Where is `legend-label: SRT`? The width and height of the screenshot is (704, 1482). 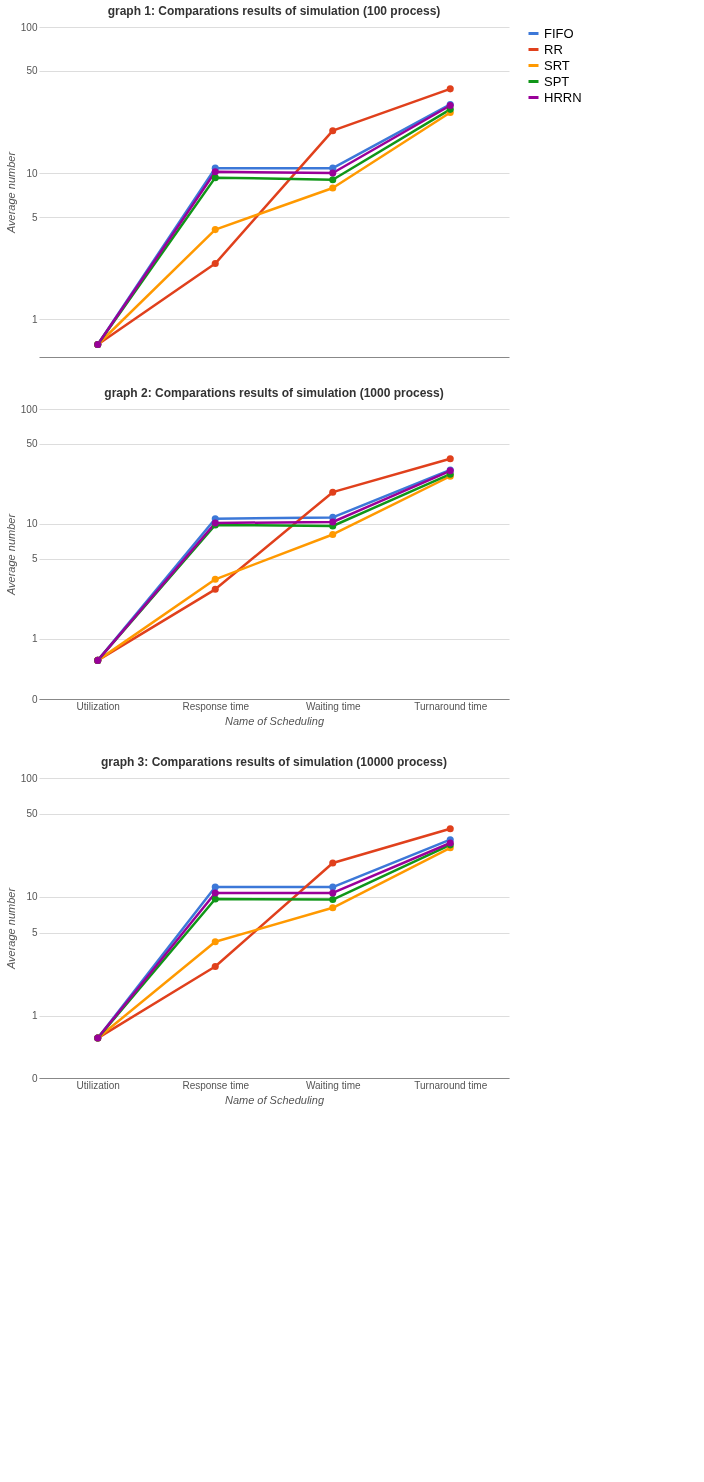
legend-label: SRT is located at coordinates (557, 65).